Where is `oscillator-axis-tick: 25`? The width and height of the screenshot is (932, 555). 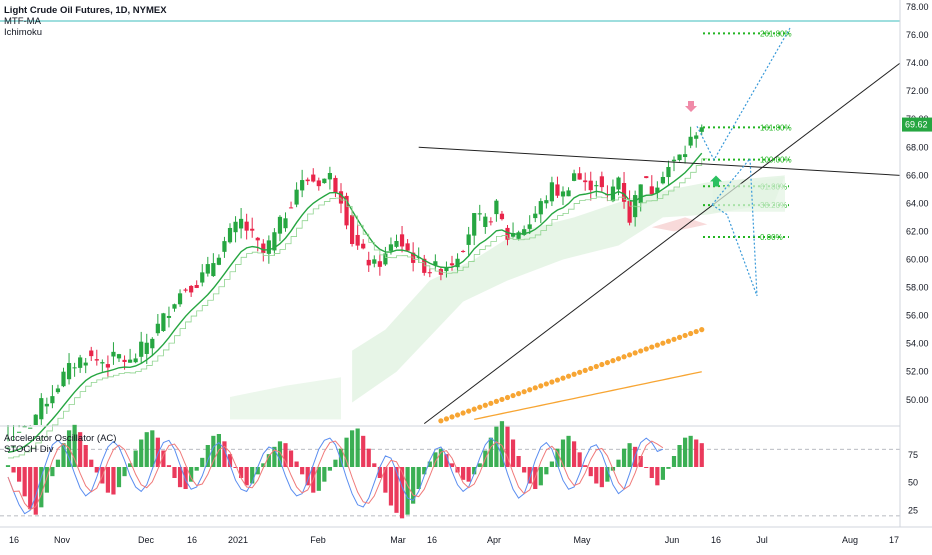 oscillator-axis-tick: 25 is located at coordinates (913, 510).